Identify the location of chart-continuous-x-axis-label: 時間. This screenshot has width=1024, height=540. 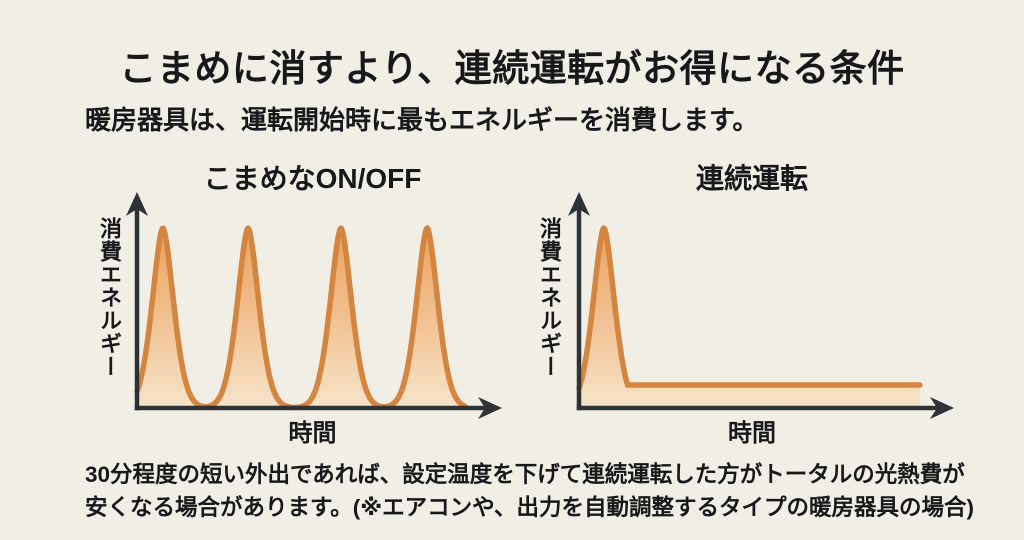
(752, 433).